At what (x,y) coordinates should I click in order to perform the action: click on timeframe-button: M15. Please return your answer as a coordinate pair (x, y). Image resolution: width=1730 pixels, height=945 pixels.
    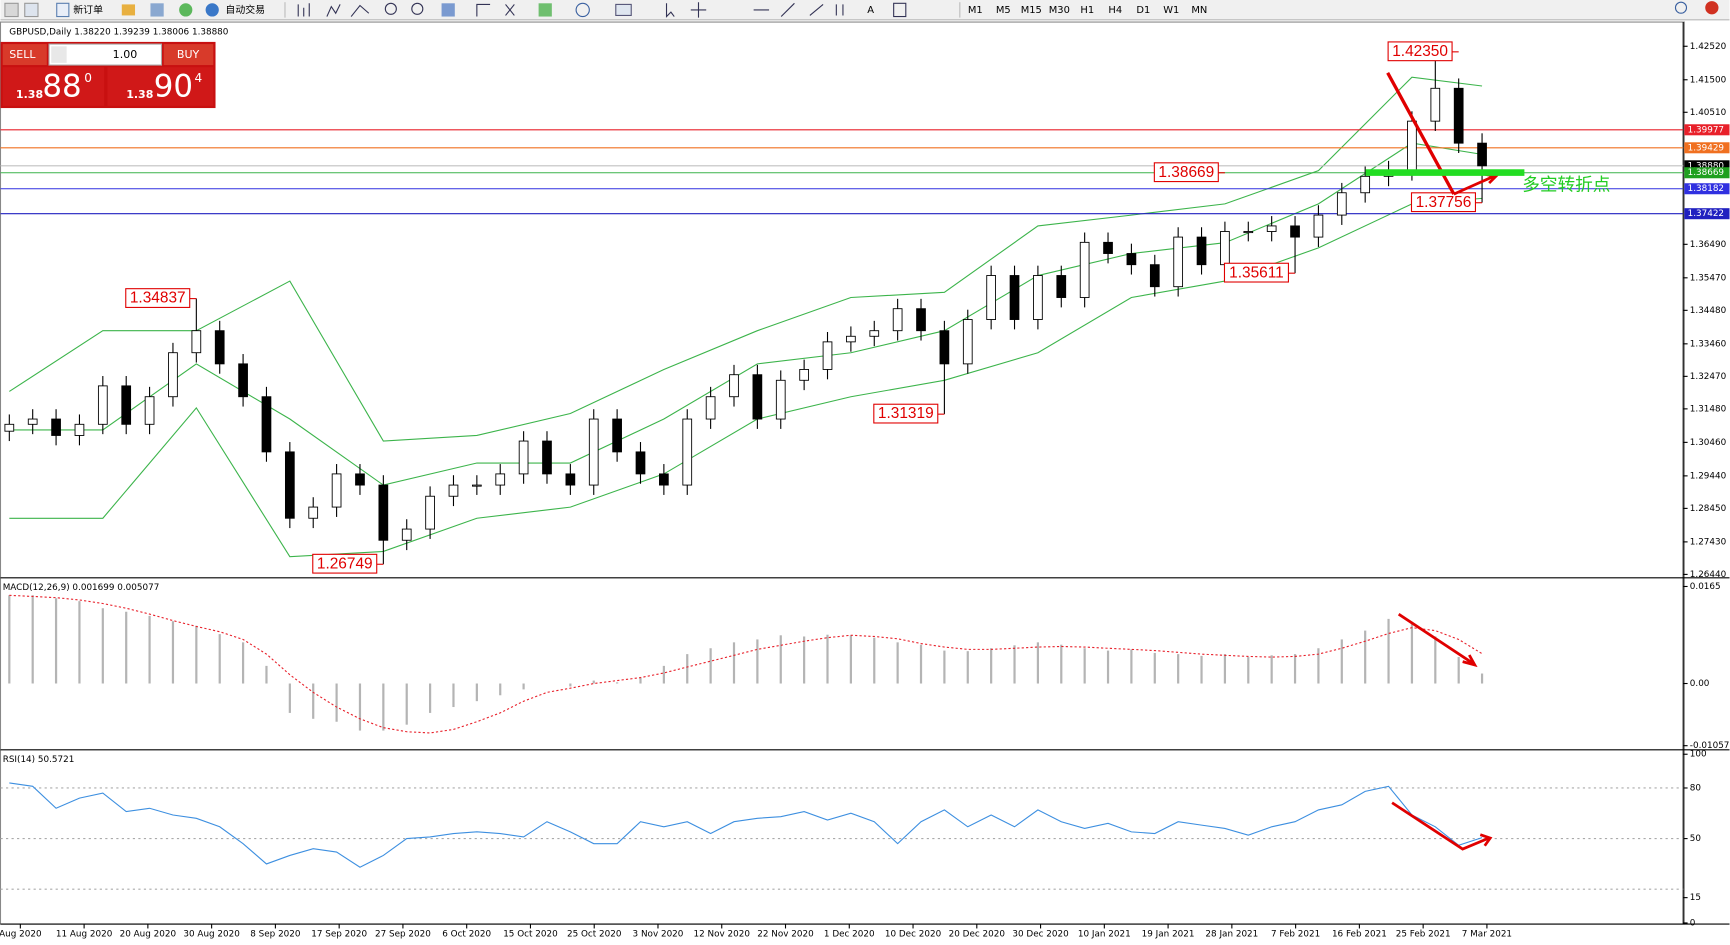
    Looking at the image, I should click on (1031, 10).